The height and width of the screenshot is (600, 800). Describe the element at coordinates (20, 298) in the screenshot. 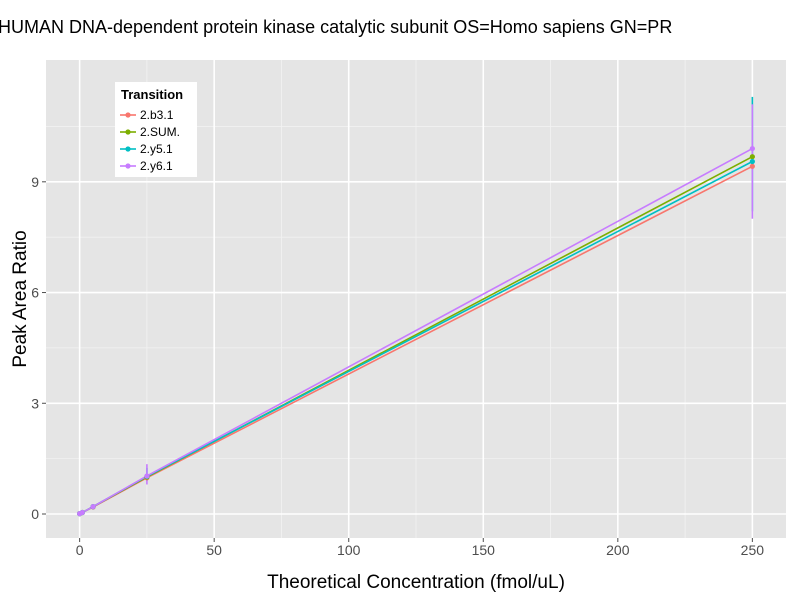

I see `y-axis-title: Peak Area Ratio` at that location.